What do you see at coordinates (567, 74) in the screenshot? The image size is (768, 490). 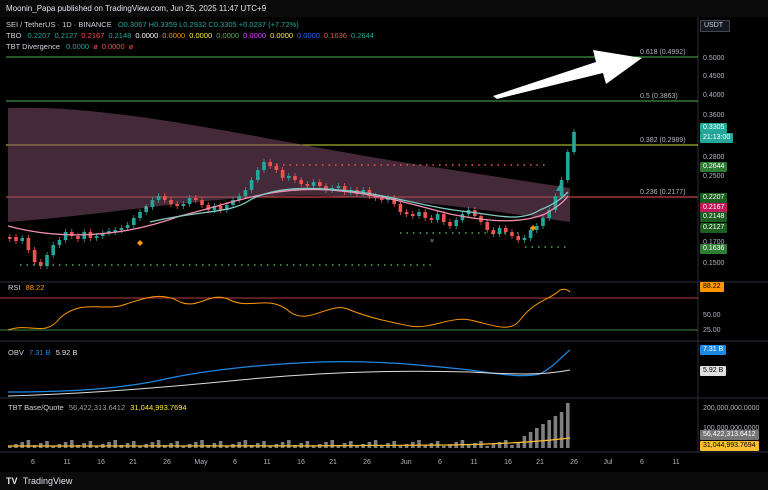 I see `annotation-arrow-icon` at bounding box center [567, 74].